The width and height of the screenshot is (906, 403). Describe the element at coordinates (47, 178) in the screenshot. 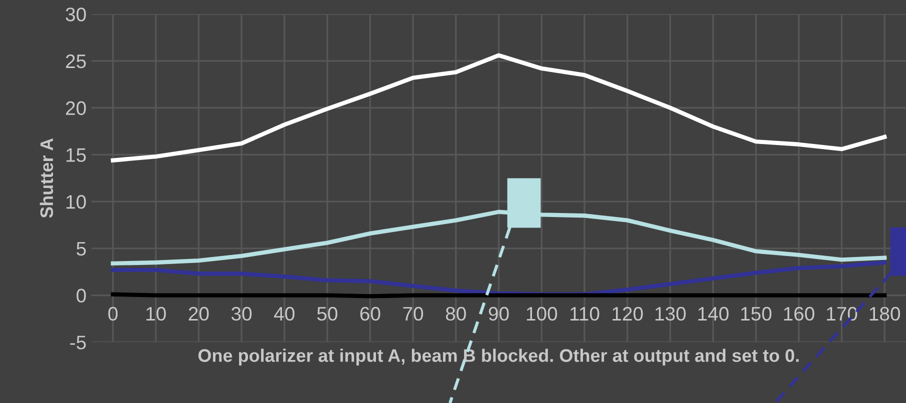

I see `y-axis-title: Shutter A` at that location.